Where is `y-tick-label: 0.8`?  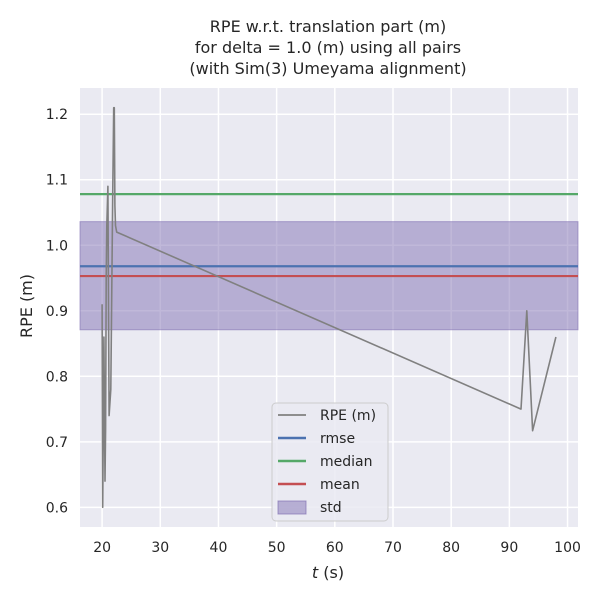
y-tick-label: 0.8 is located at coordinates (57, 377).